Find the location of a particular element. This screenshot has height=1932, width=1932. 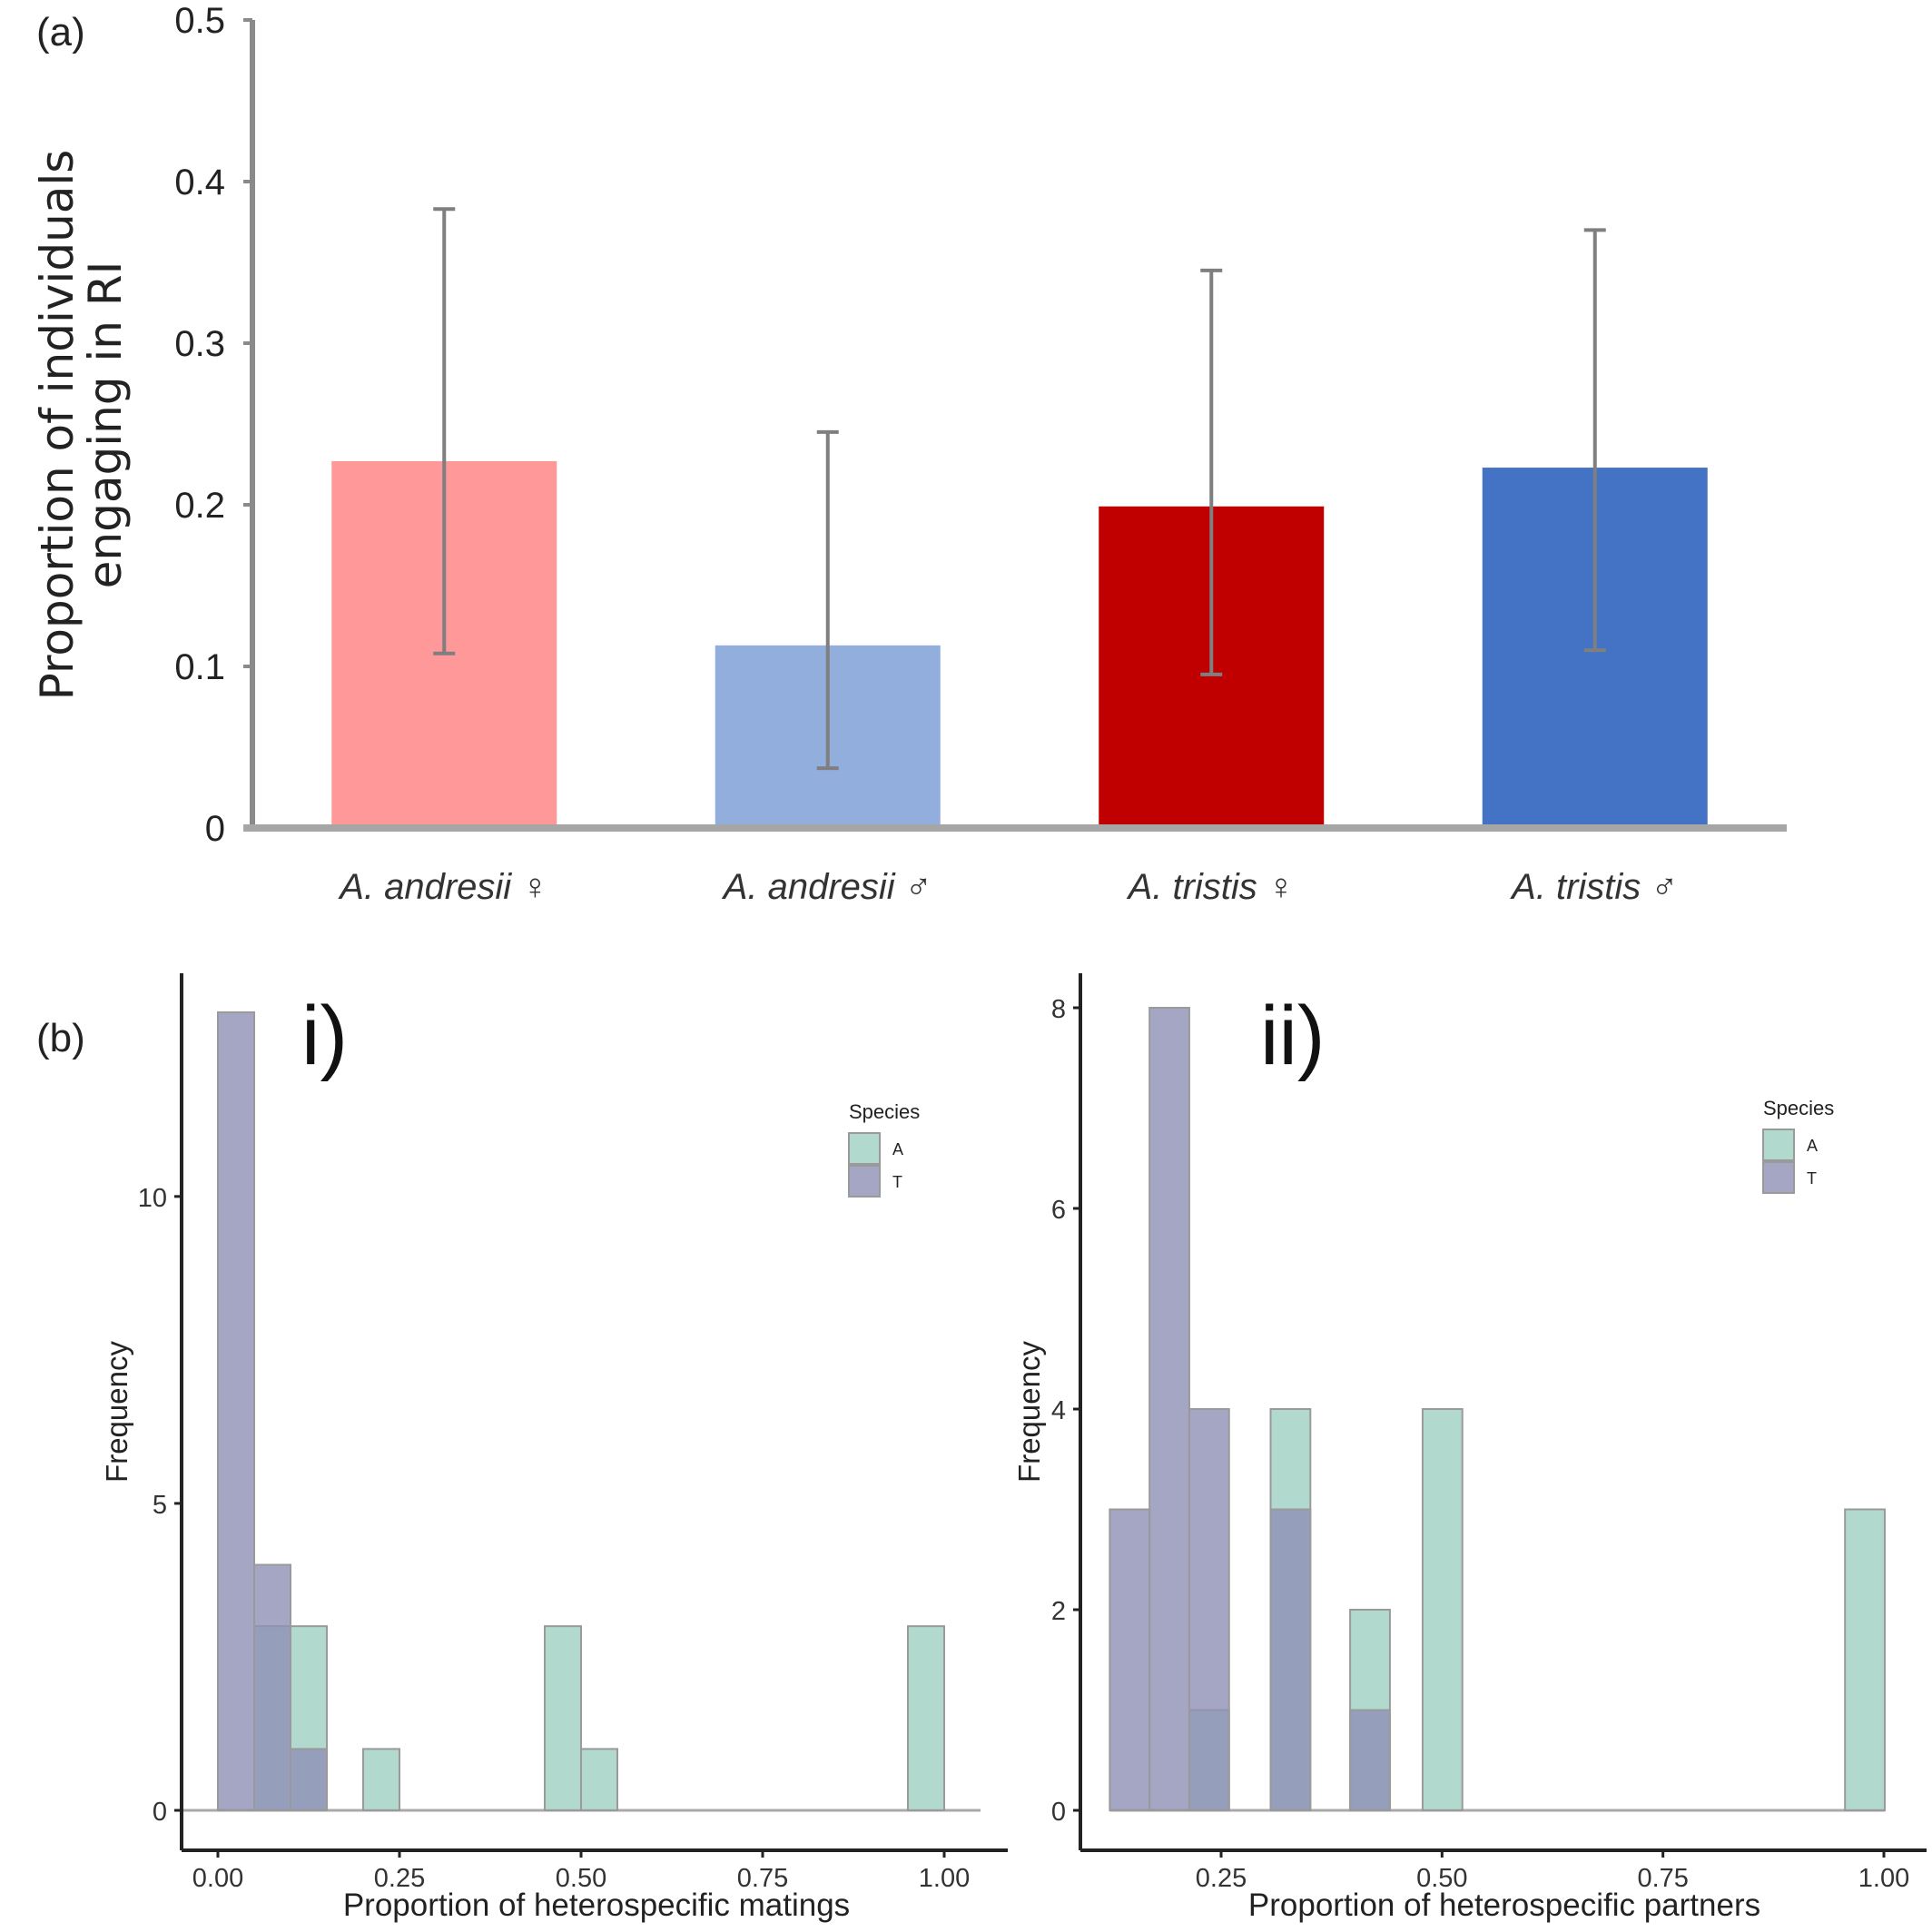

y-axis-label-line1: Proportion of individuals is located at coordinates (58, 426).